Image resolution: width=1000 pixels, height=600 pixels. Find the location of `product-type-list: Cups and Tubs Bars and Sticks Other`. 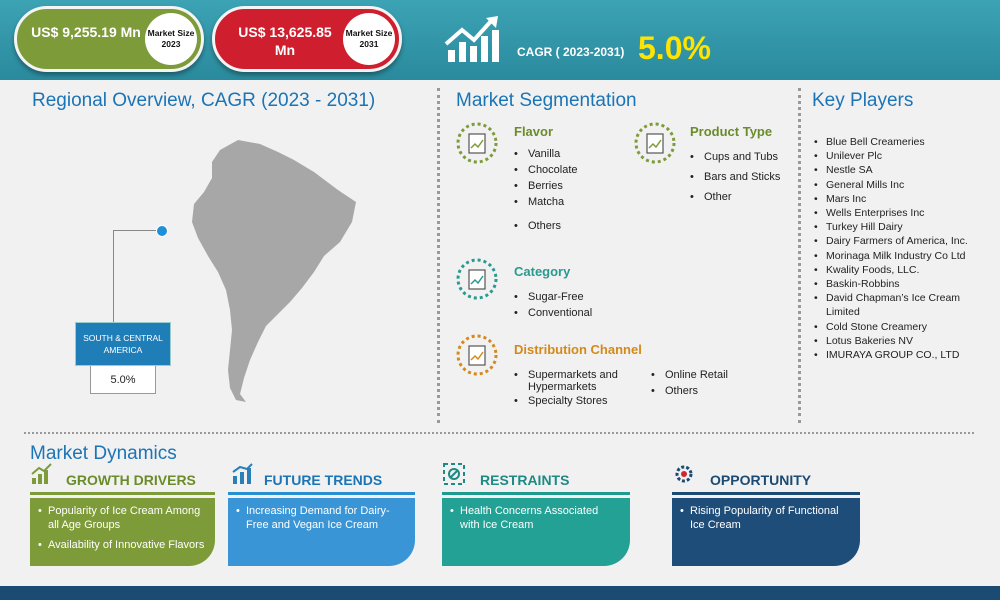

product-type-list: Cups and Tubs Bars and Sticks Other is located at coordinates (735, 177).